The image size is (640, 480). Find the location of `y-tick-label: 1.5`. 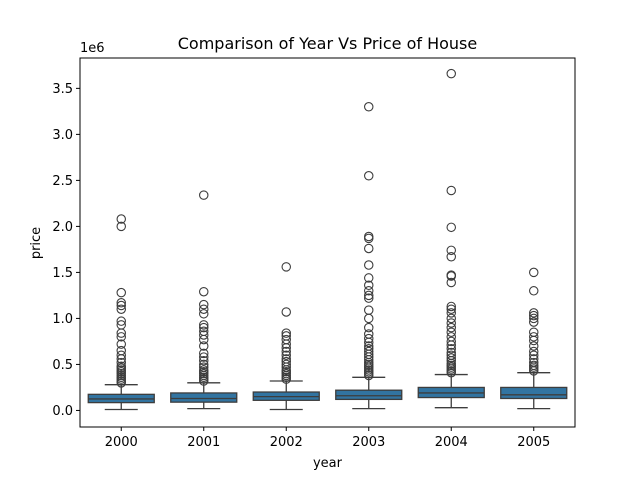

y-tick-label: 1.5 is located at coordinates (62, 273).